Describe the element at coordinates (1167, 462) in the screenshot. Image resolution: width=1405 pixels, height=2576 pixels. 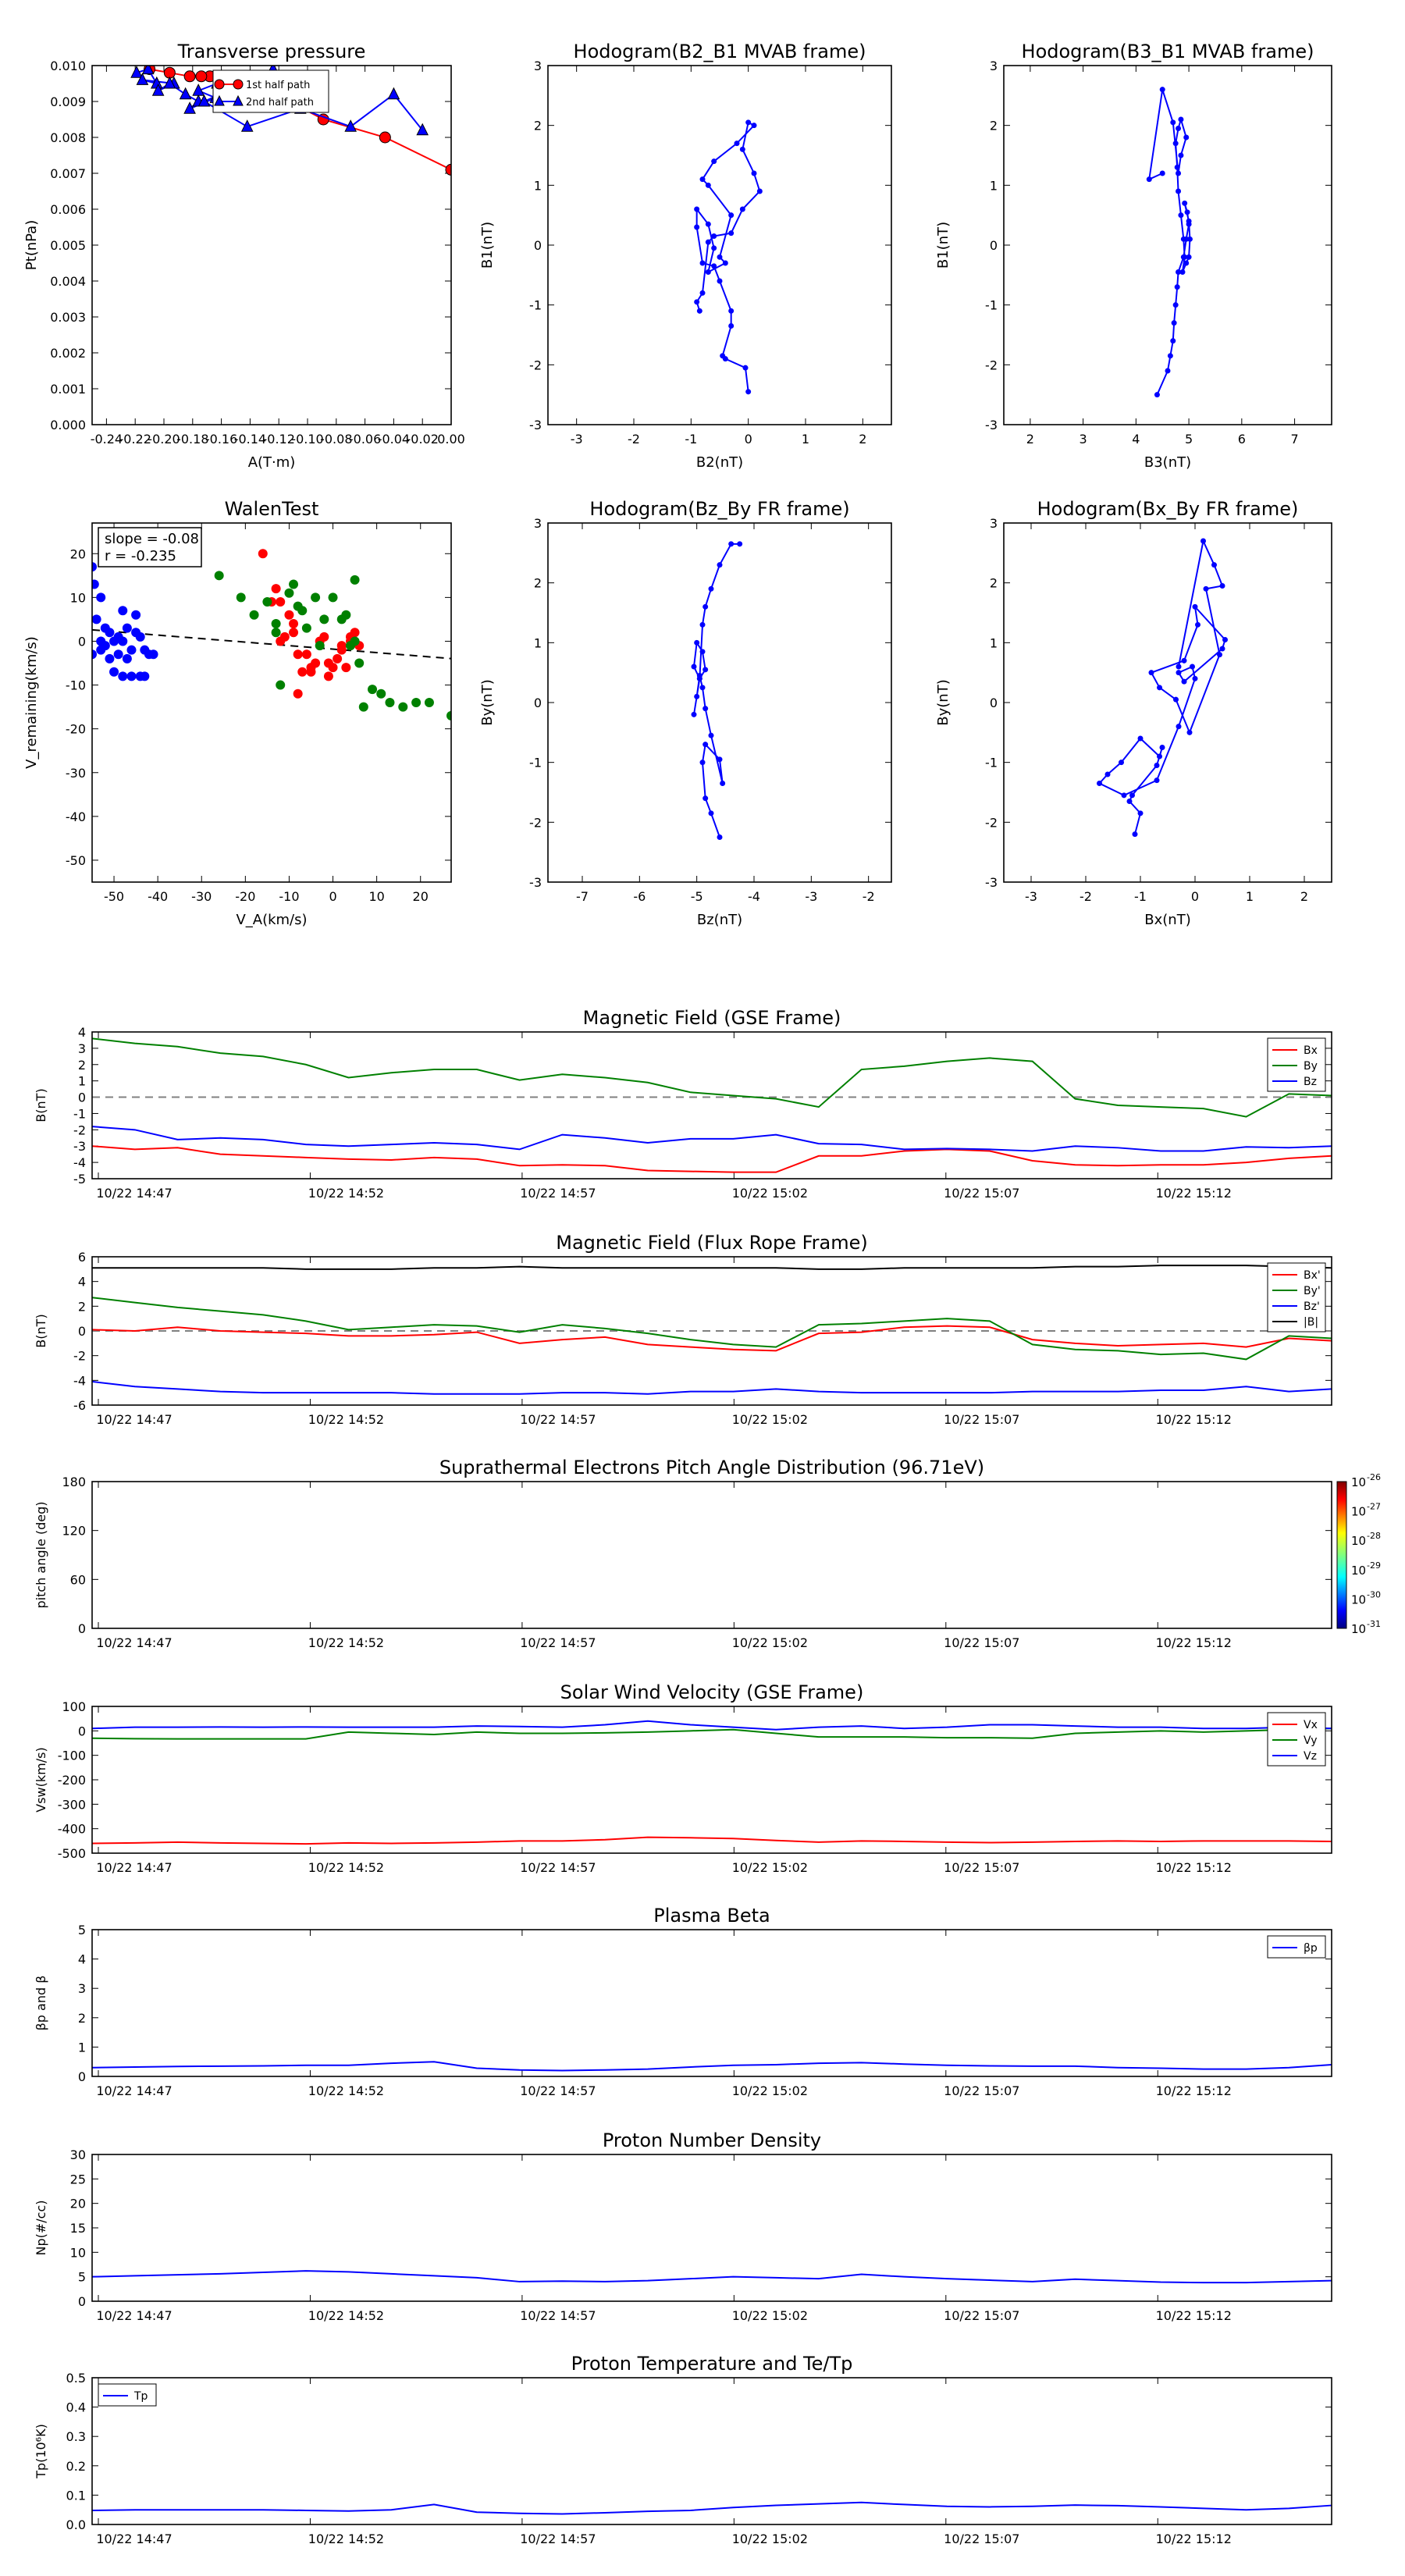
I see `x-axis-label: B3(nT)` at that location.